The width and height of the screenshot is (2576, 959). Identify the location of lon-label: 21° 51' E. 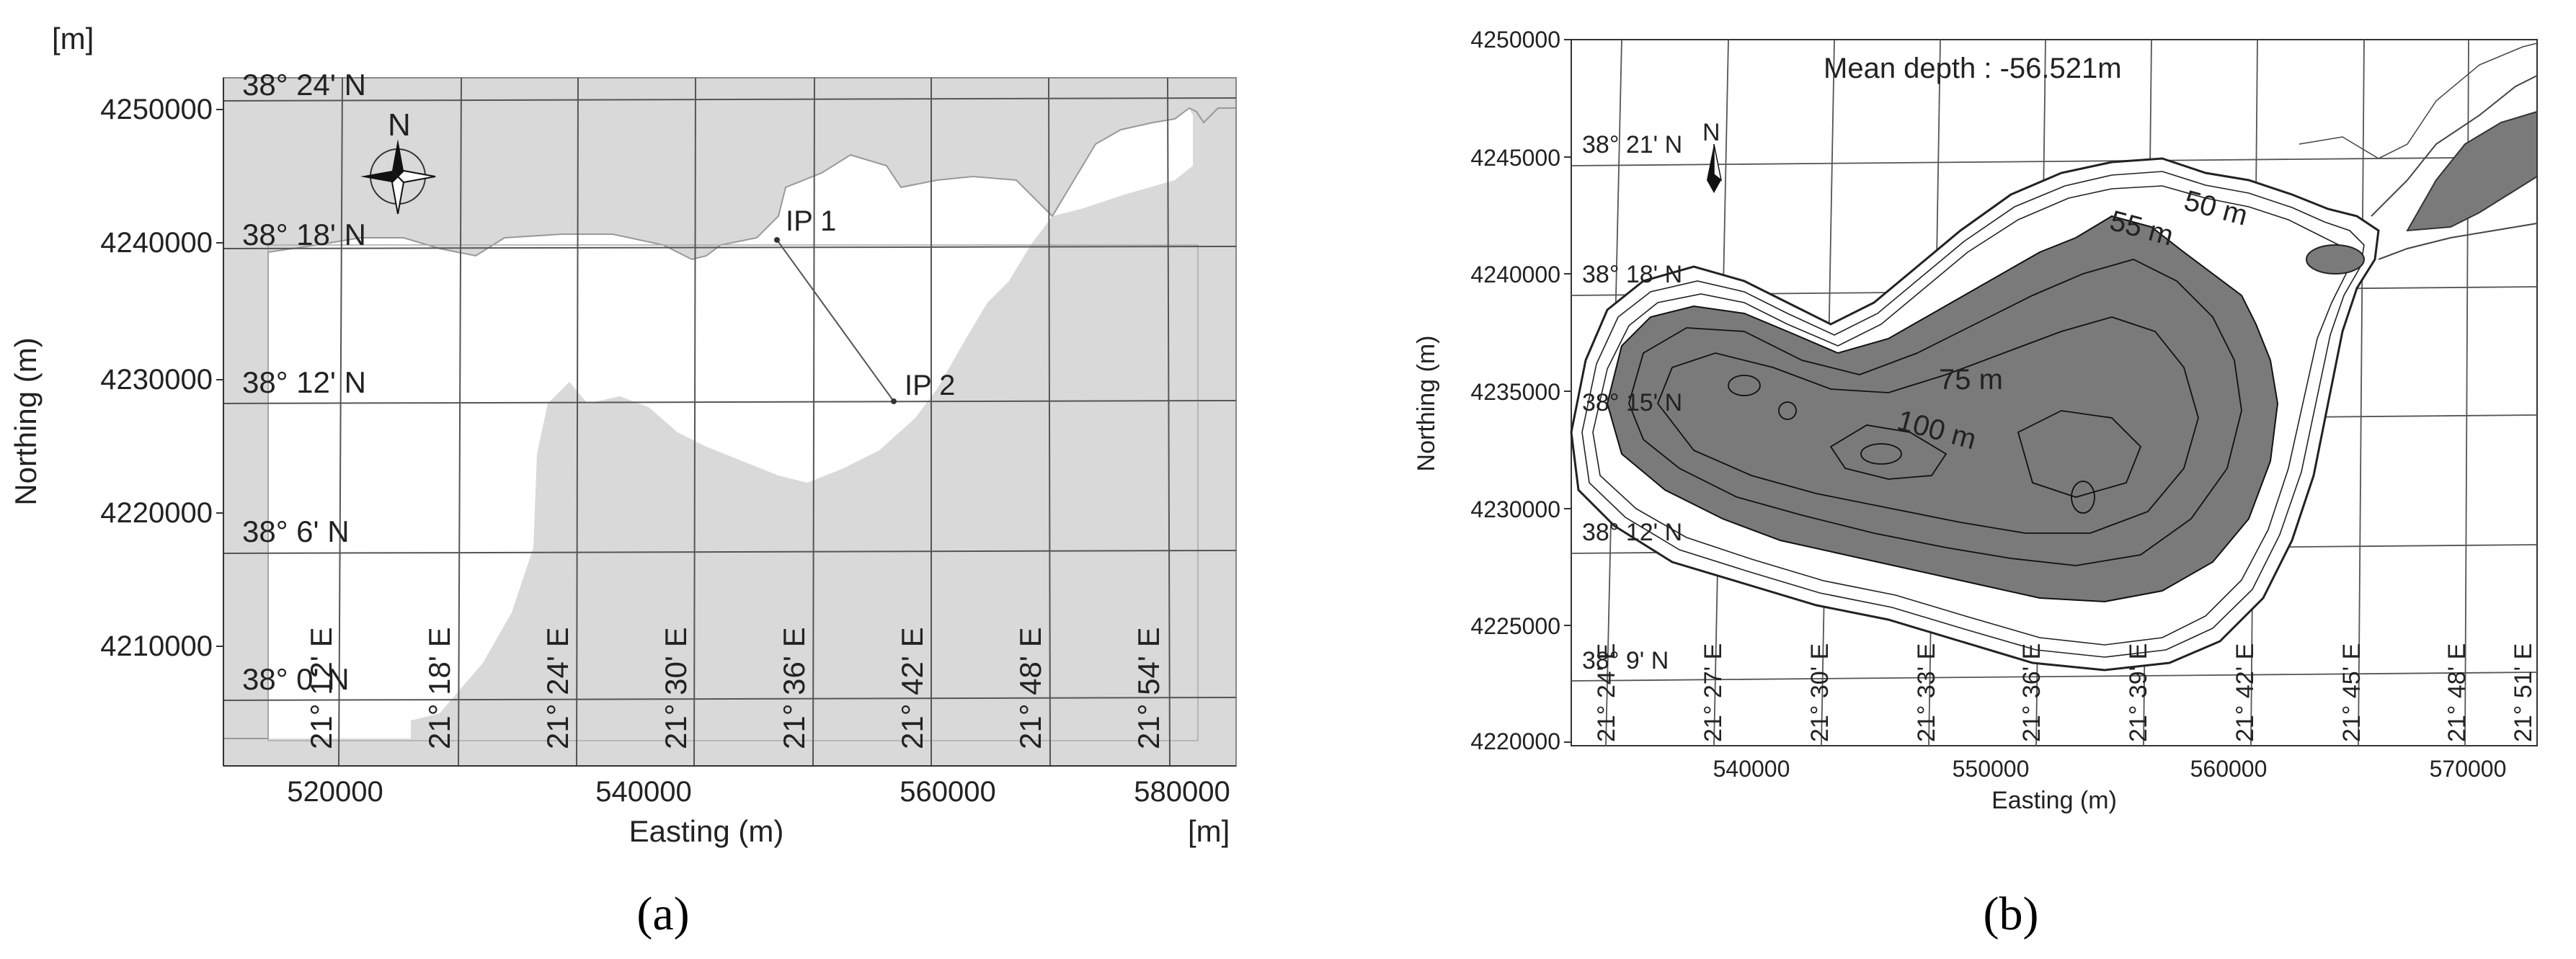
(2523, 692).